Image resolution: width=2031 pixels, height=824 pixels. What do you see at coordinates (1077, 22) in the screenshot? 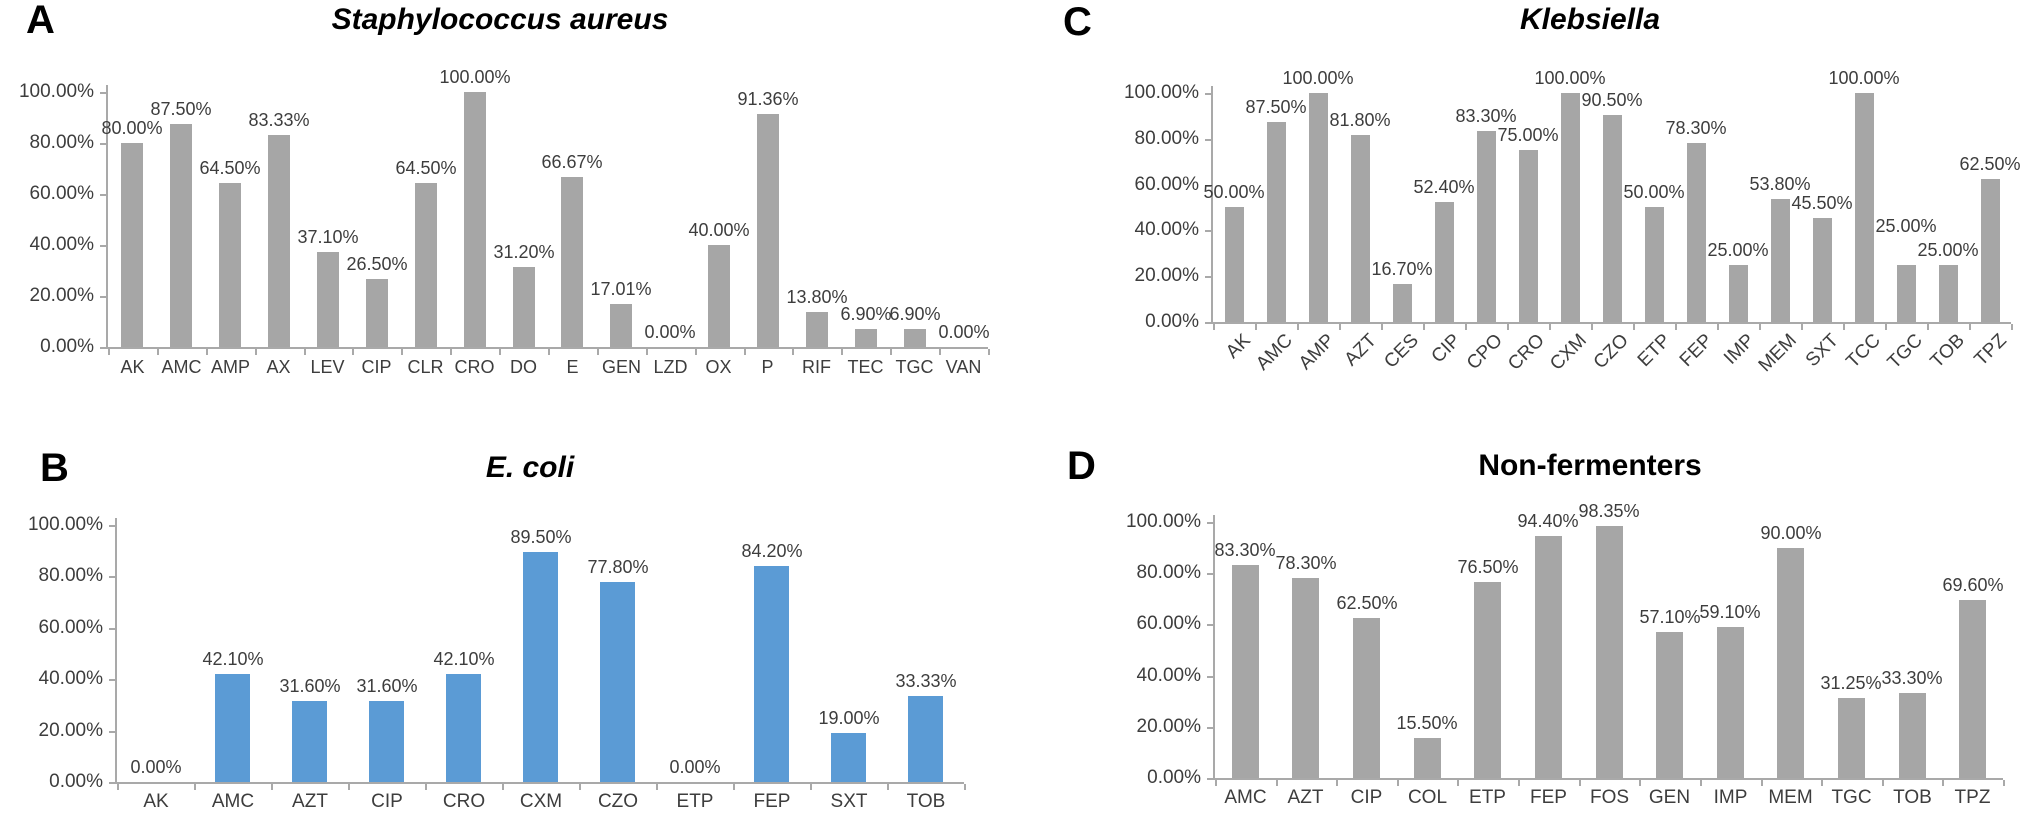
I see `panel-letter: C` at bounding box center [1077, 22].